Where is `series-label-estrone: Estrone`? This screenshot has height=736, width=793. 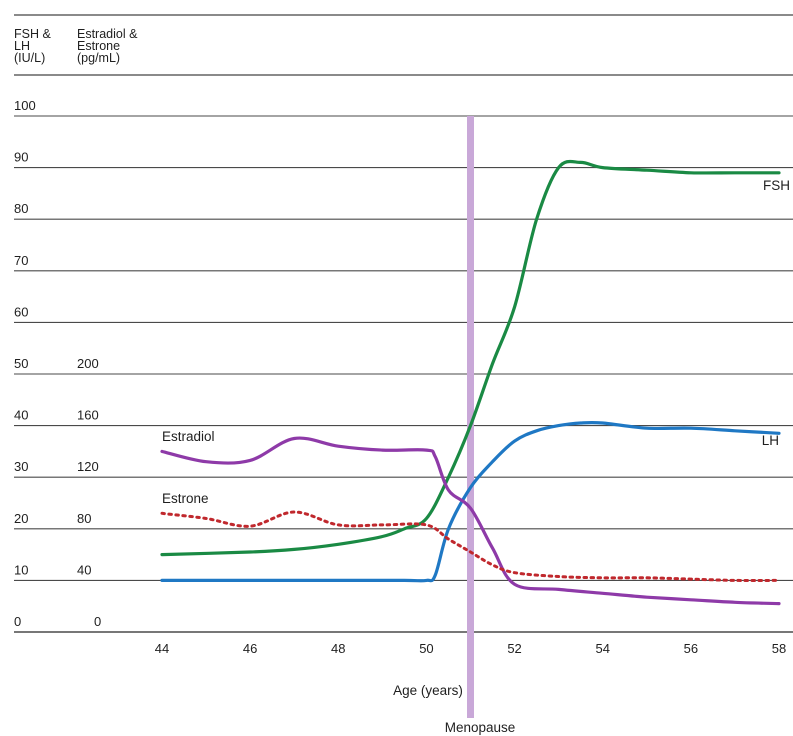
series-label-estrone: Estrone is located at coordinates (185, 498).